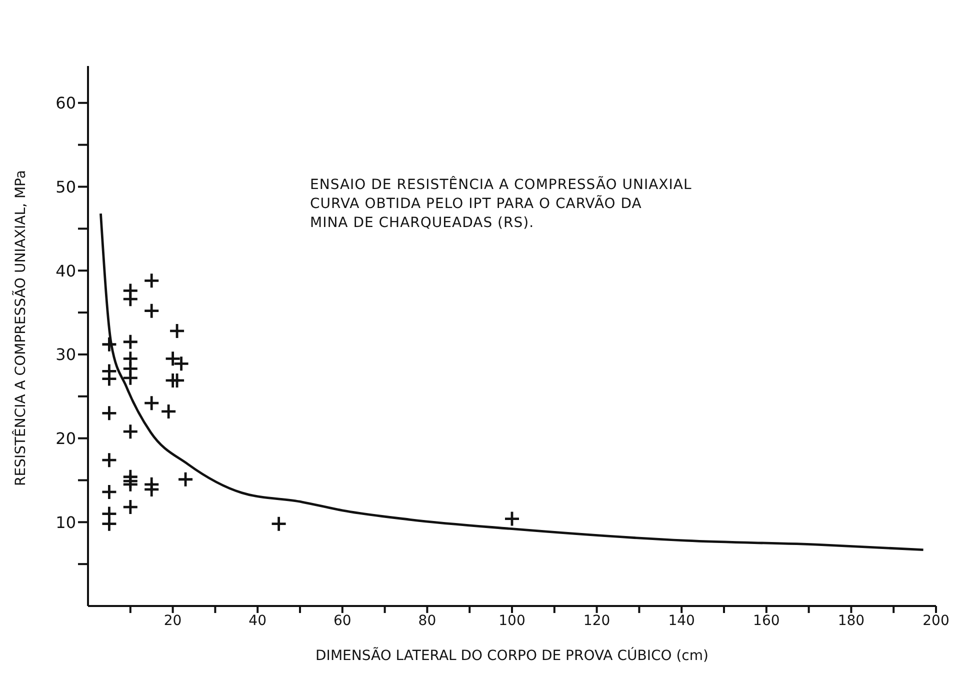  I want to click on x-tick-label: 100, so click(512, 620).